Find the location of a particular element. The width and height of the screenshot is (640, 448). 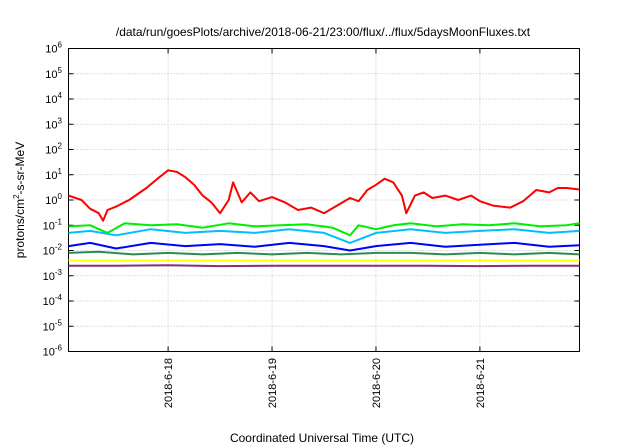

y-tick-label: 10¹ is located at coordinates (53, 174).